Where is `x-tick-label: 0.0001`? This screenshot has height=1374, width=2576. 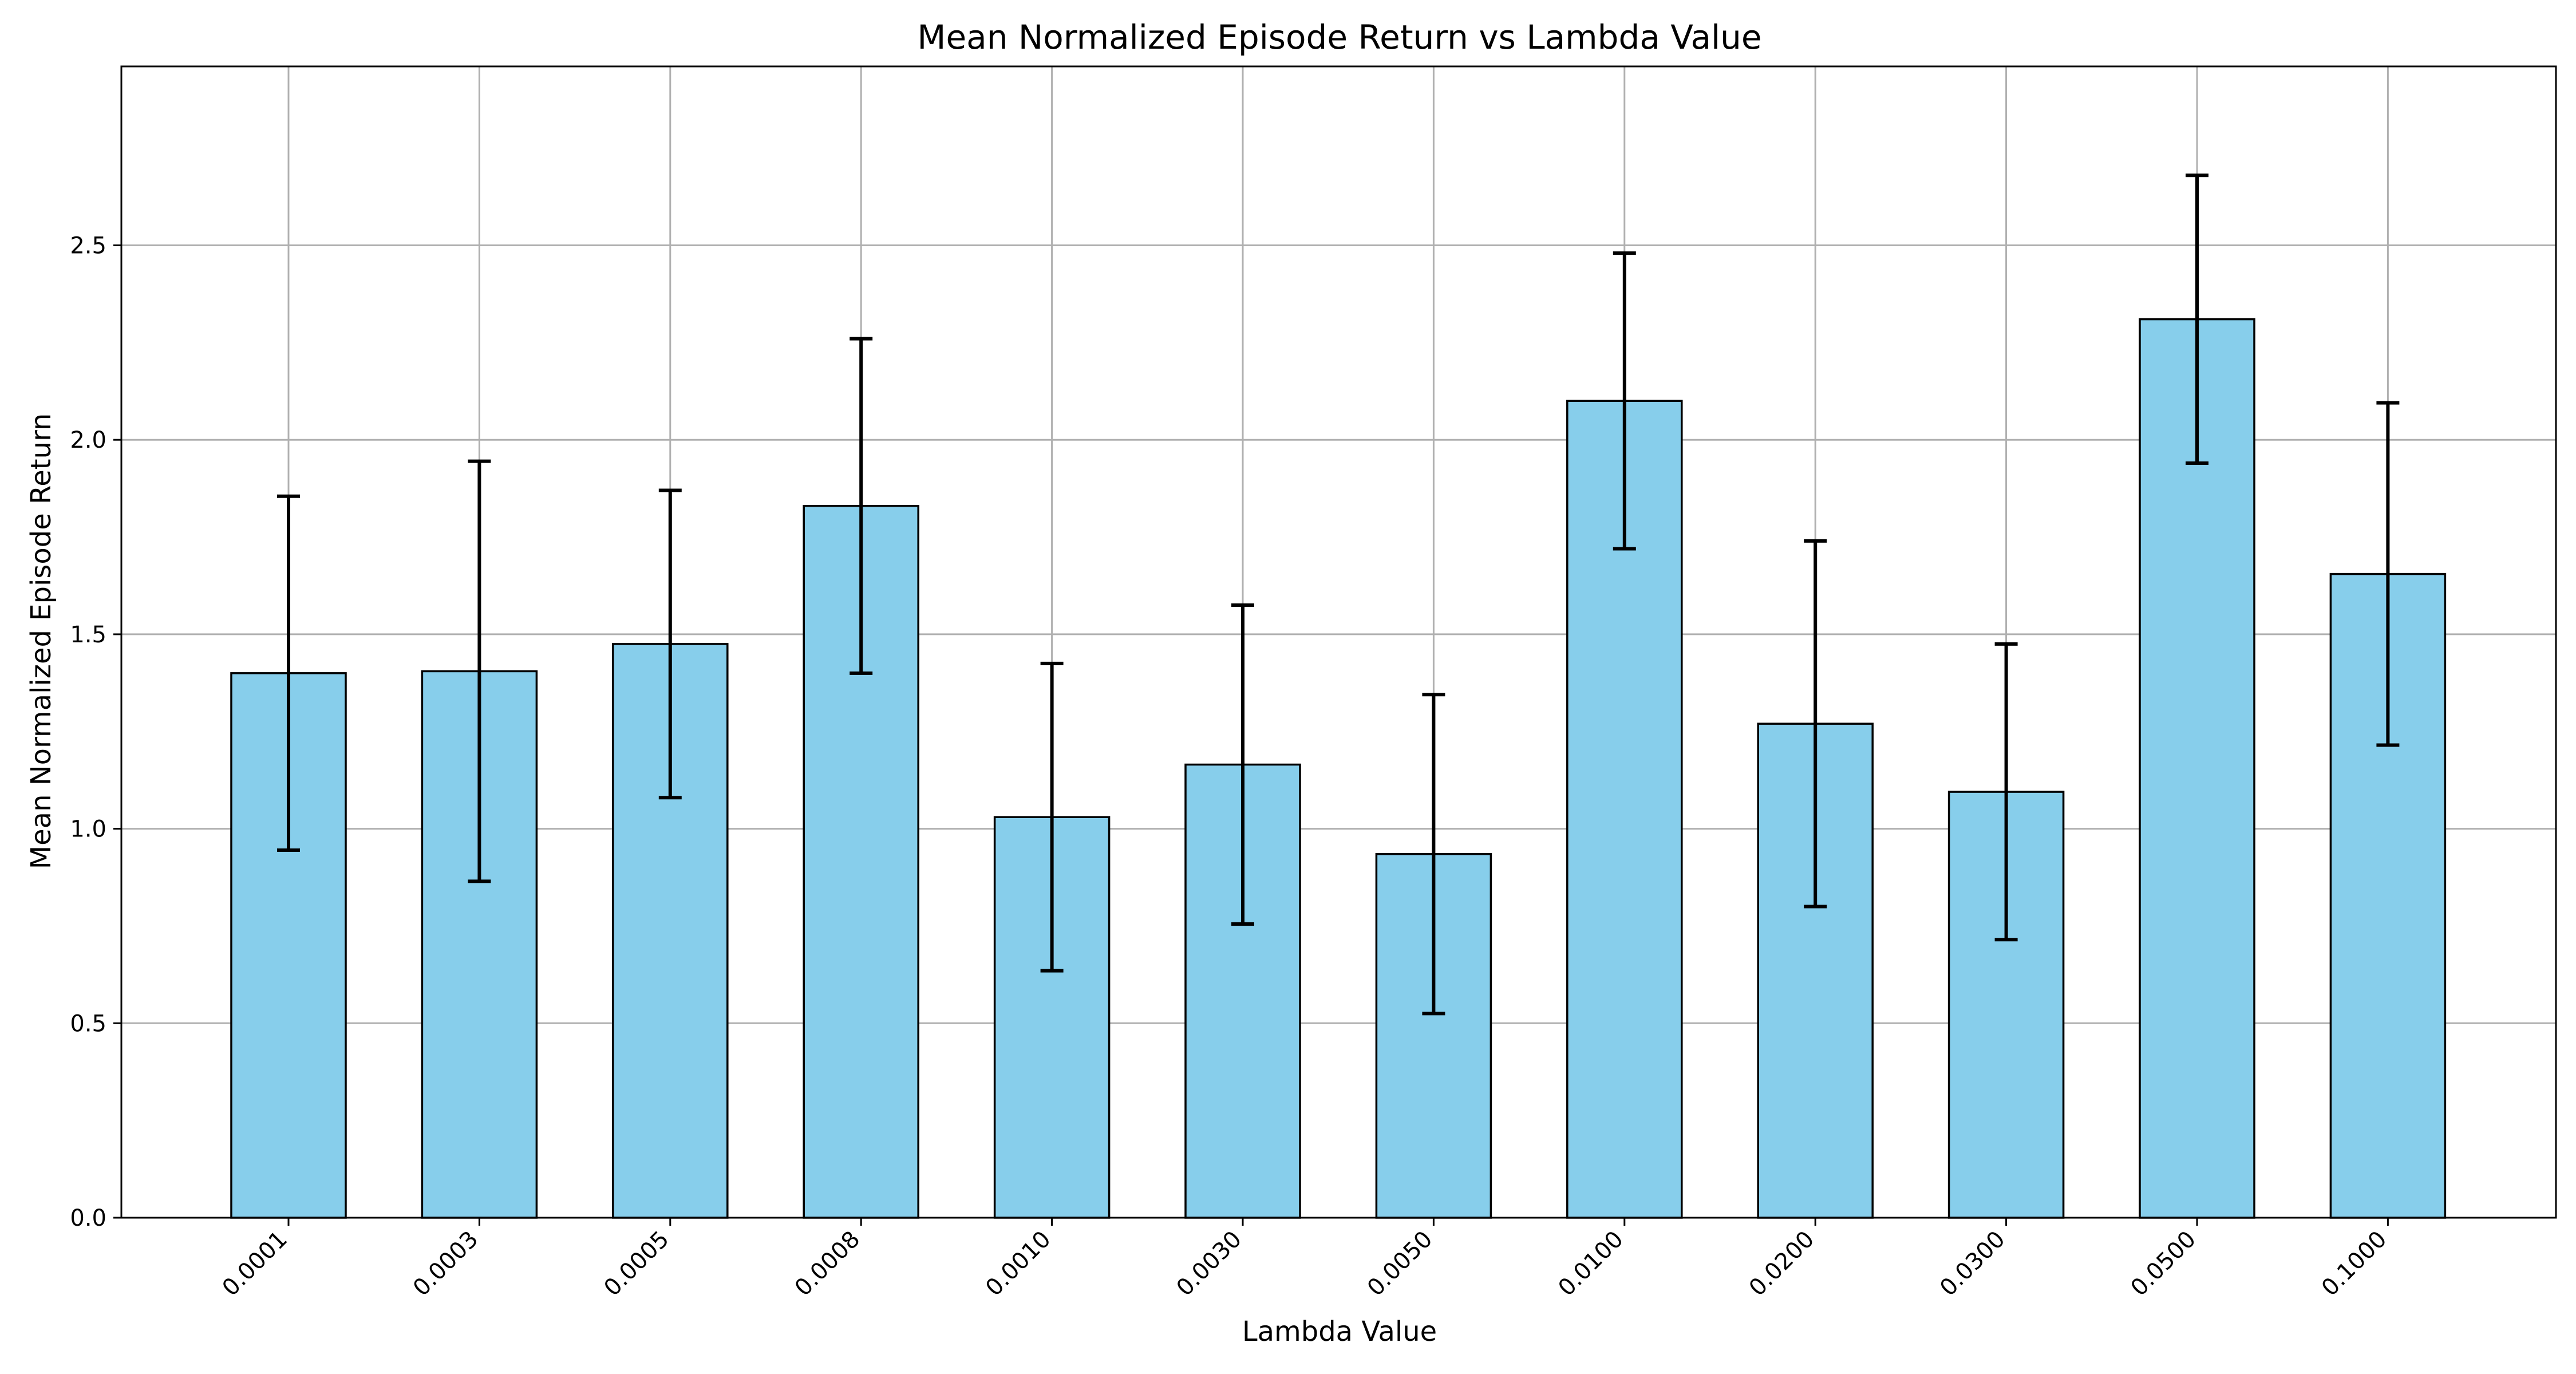 x-tick-label: 0.0001 is located at coordinates (255, 1263).